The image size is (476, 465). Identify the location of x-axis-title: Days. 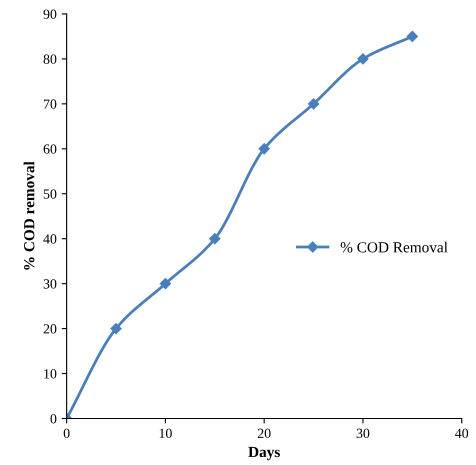
(264, 453).